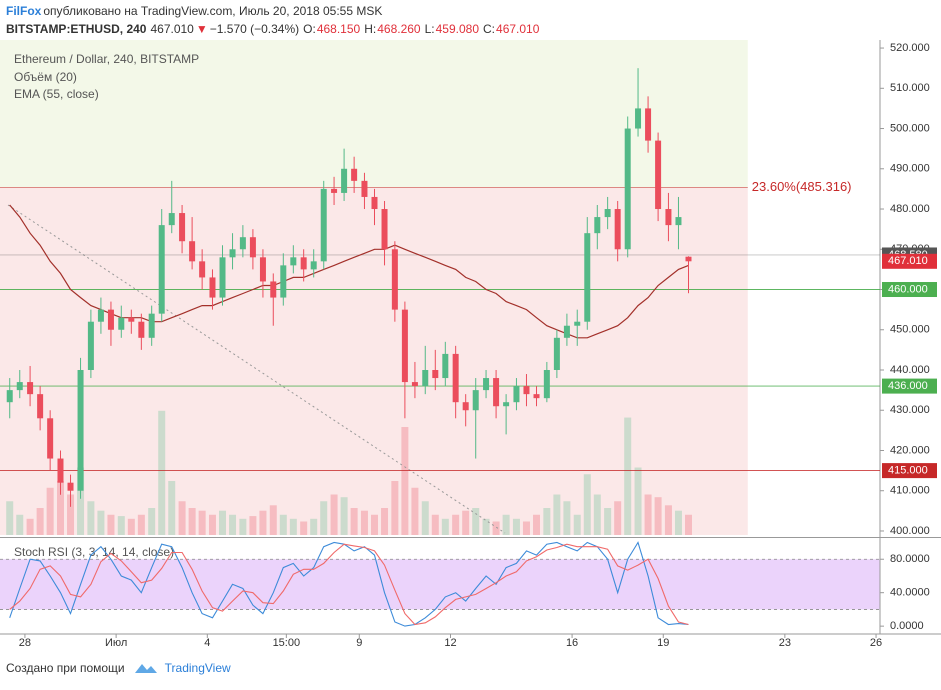 Image resolution: width=941 pixels, height=690 pixels. What do you see at coordinates (145, 668) in the screenshot?
I see `logo` at bounding box center [145, 668].